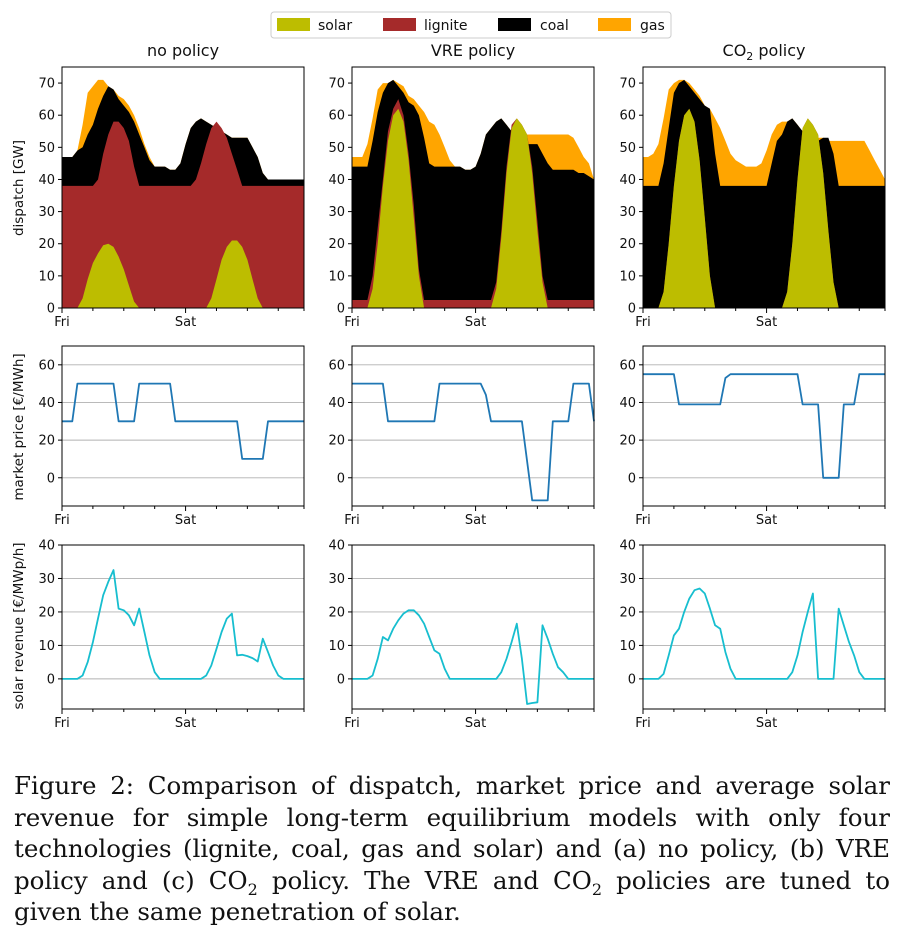 The image size is (897, 928). I want to click on panel-dispatch-co2-policy: 0 10 20 30 40 50 60 70 Fri Sat, so click(752, 198).